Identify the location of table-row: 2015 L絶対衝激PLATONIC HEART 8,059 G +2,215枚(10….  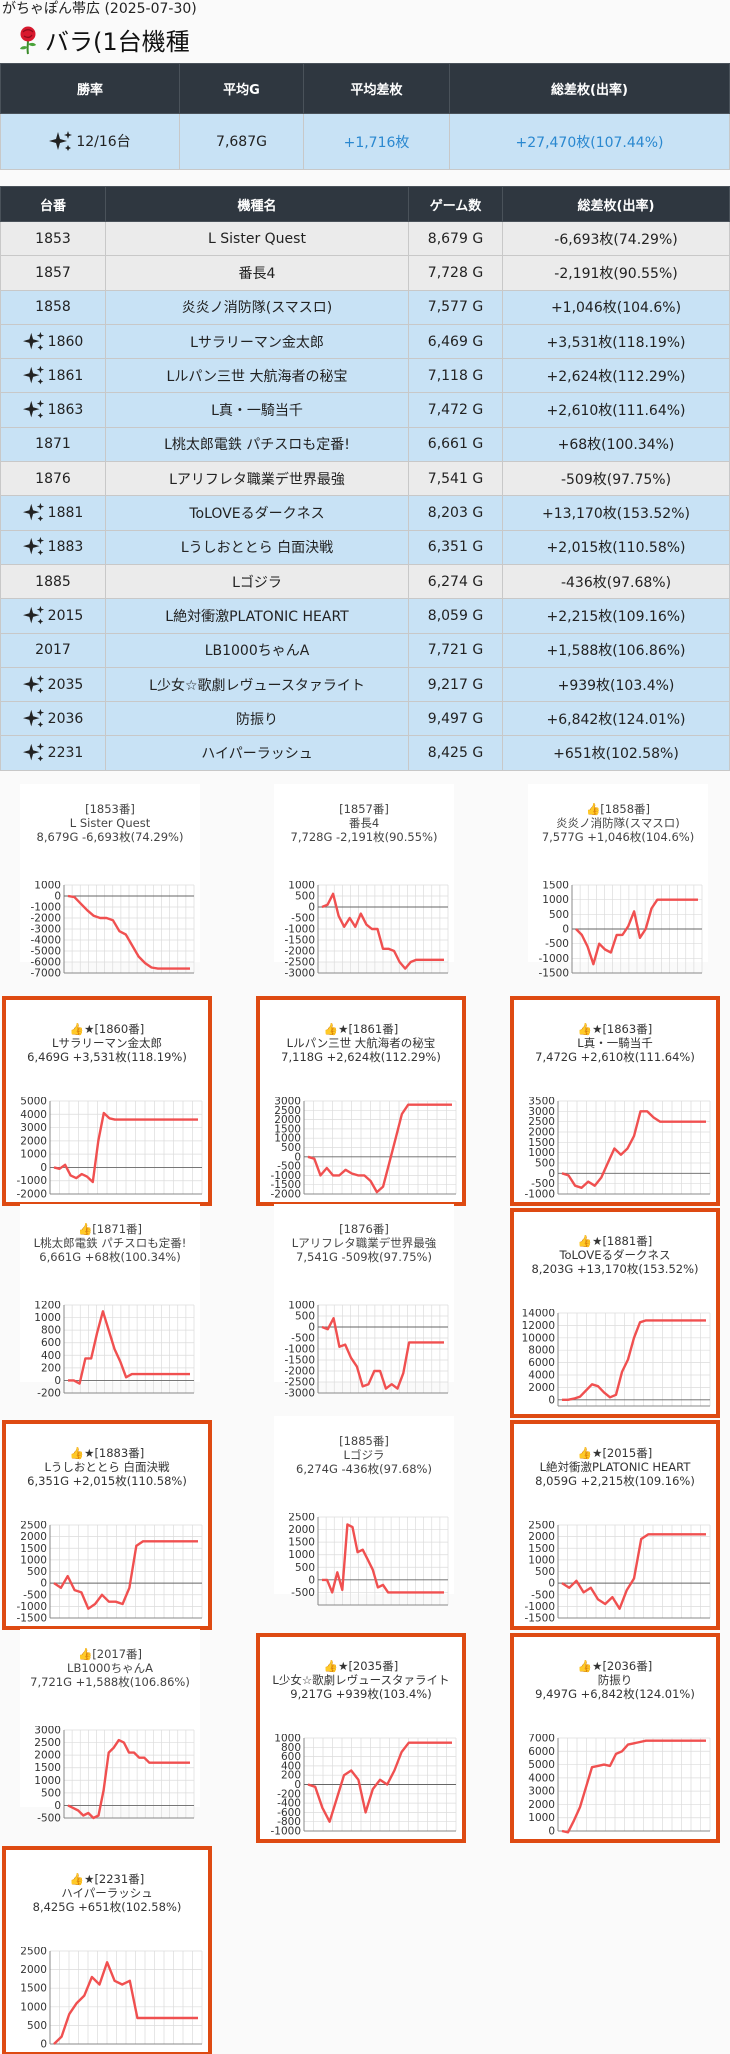
(365, 616).